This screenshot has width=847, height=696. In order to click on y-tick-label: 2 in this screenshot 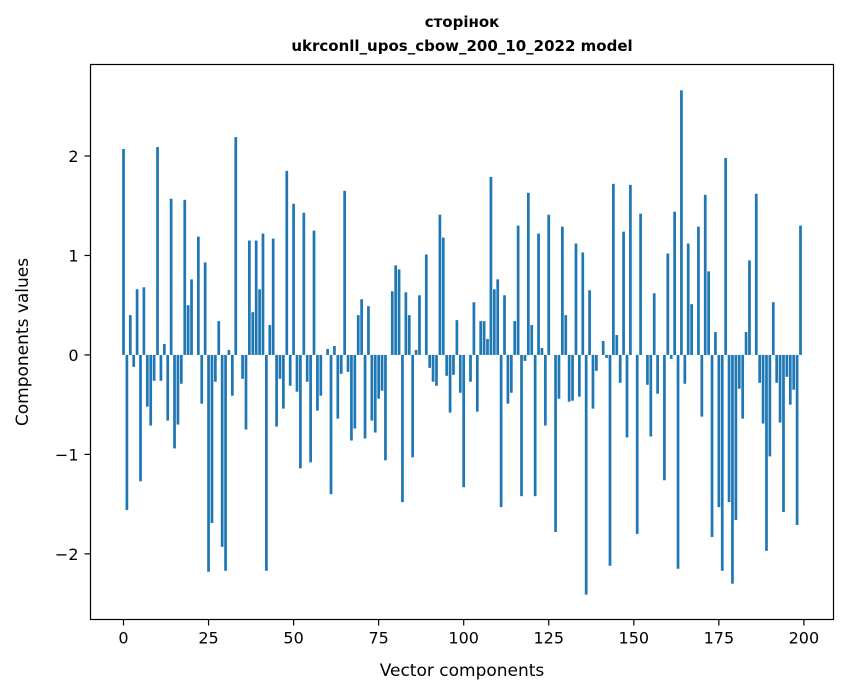, I will do `click(73, 156)`.